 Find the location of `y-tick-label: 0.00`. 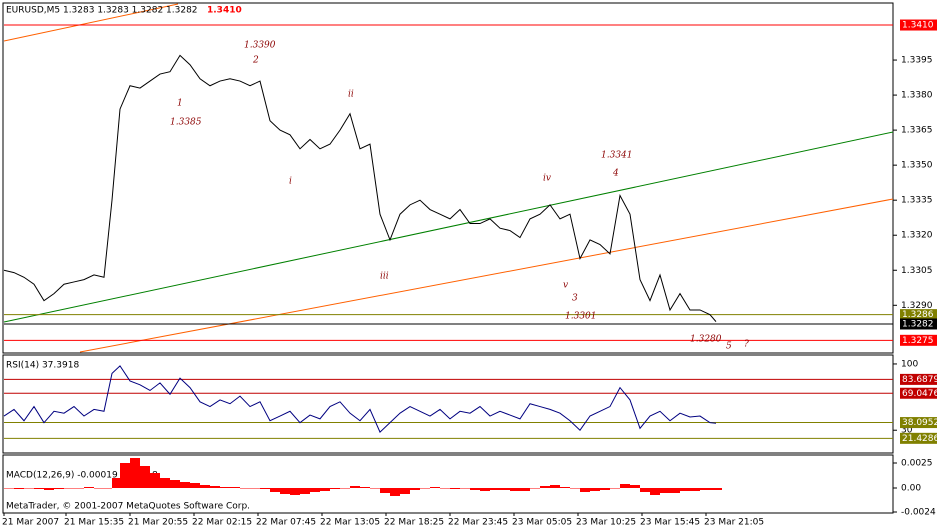

y-tick-label: 0.00 is located at coordinates (911, 489).